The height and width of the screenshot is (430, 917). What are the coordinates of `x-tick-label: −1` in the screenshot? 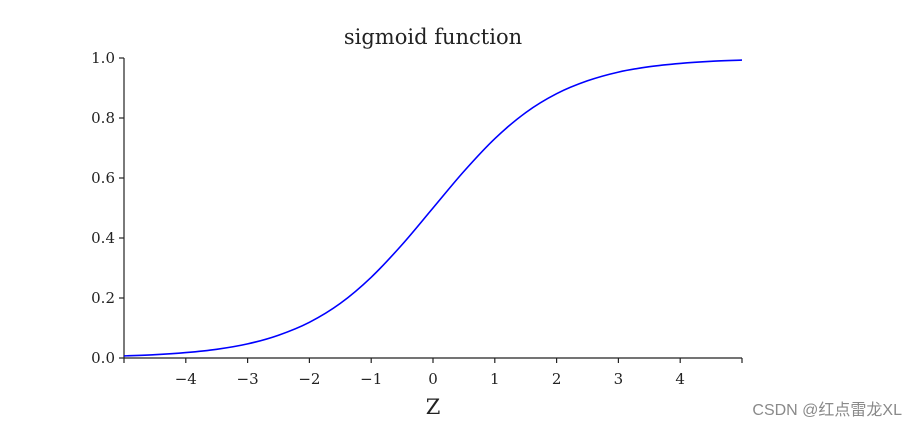 It's located at (371, 379).